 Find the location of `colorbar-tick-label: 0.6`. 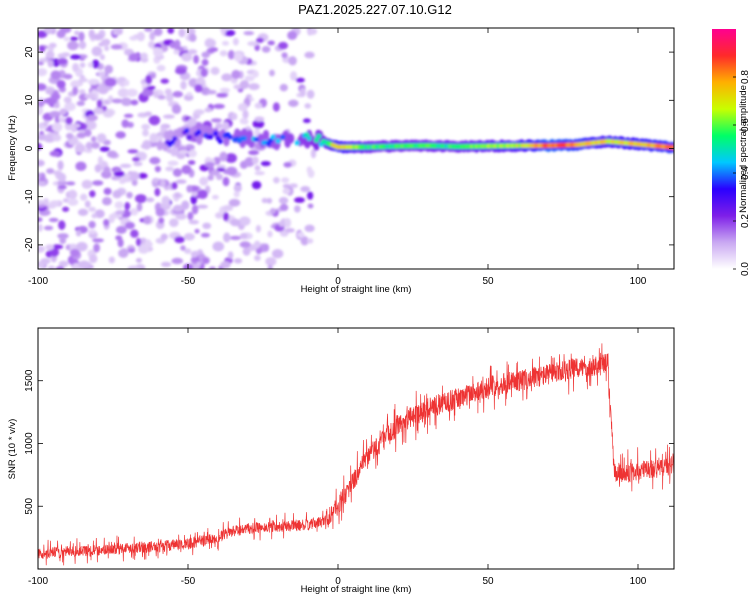

colorbar-tick-label: 0.6 is located at coordinates (745, 125).